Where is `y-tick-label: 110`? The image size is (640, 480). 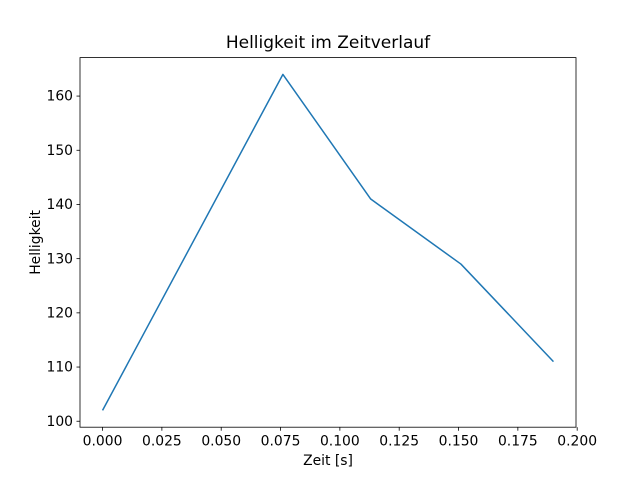
y-tick-label: 110 is located at coordinates (59, 368).